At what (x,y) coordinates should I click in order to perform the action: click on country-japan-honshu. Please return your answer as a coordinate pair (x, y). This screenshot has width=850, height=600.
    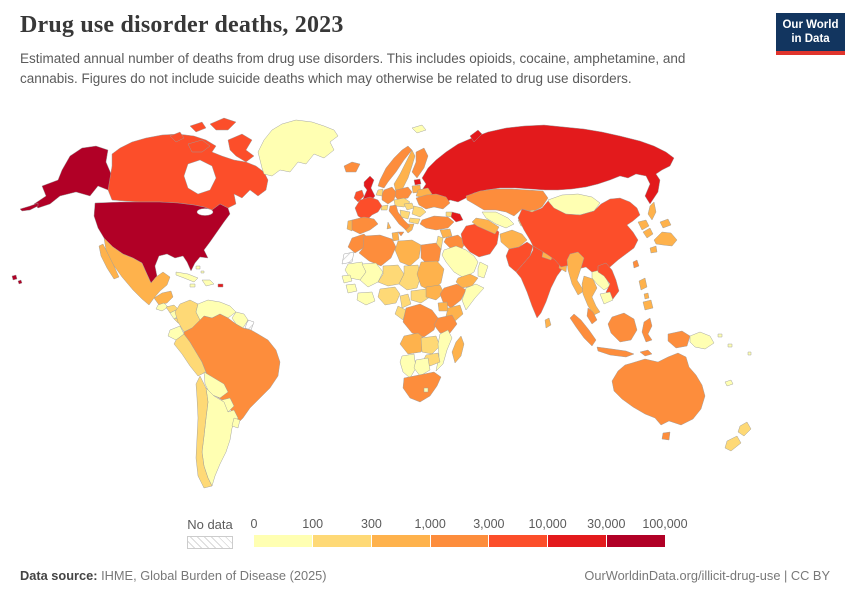
    Looking at the image, I should click on (665, 239).